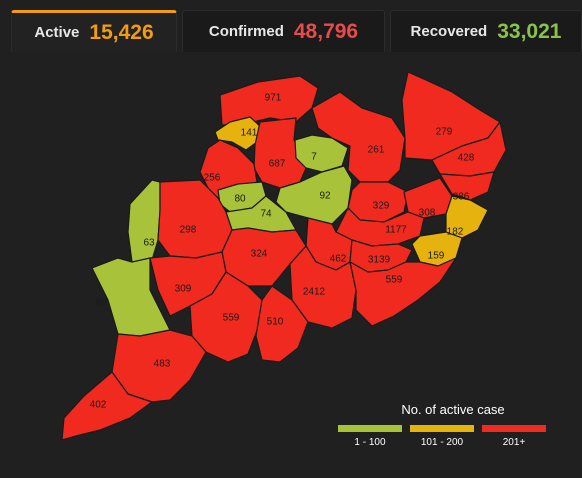  Describe the element at coordinates (249, 133) in the screenshot. I see `district-value-label: 141` at that location.